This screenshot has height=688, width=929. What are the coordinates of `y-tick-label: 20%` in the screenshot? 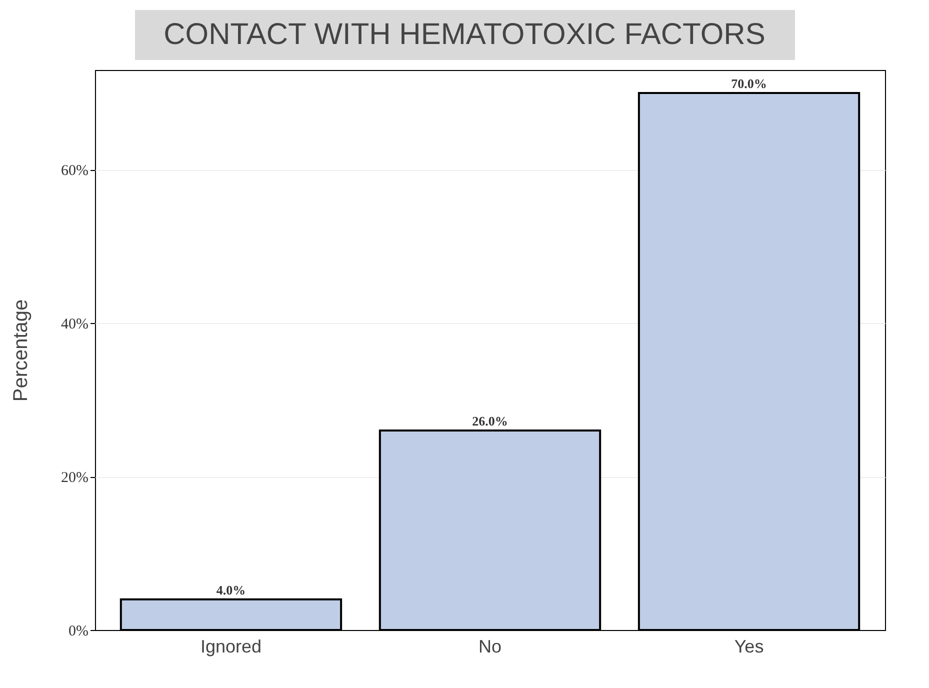 It's located at (74, 478).